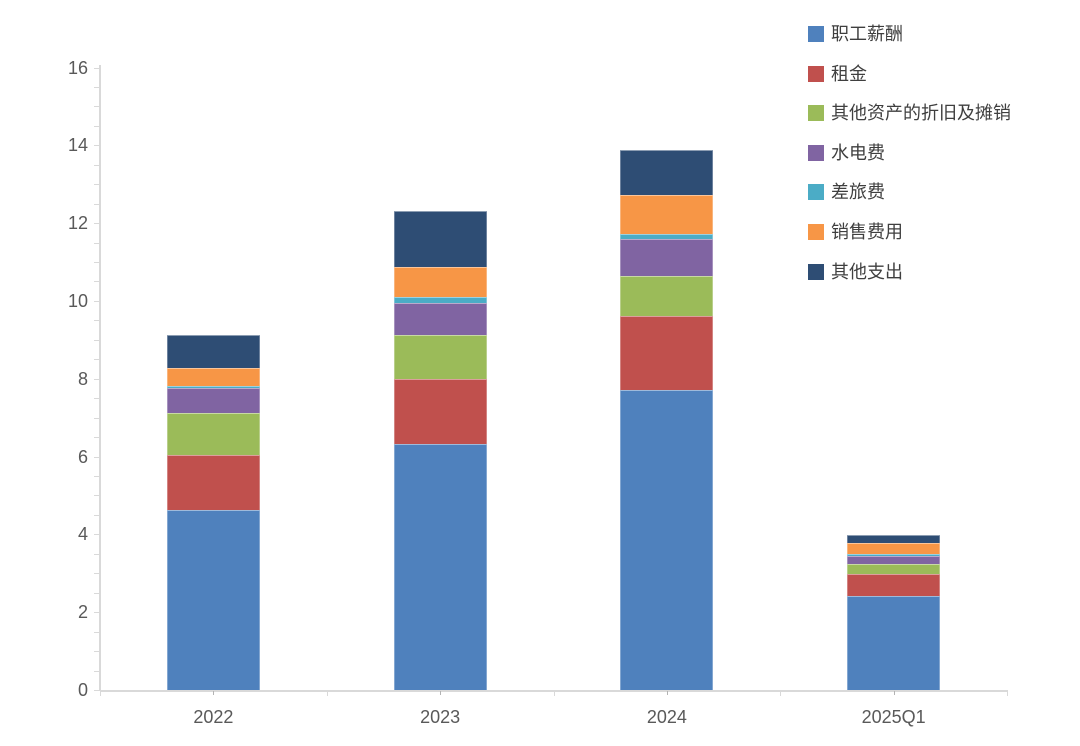 The image size is (1080, 746). Describe the element at coordinates (213, 717) in the screenshot. I see `x-axis-category-label: 2022` at that location.